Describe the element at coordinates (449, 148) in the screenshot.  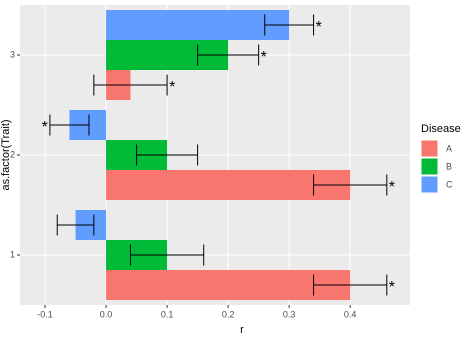
I see `legend-label: A` at that location.